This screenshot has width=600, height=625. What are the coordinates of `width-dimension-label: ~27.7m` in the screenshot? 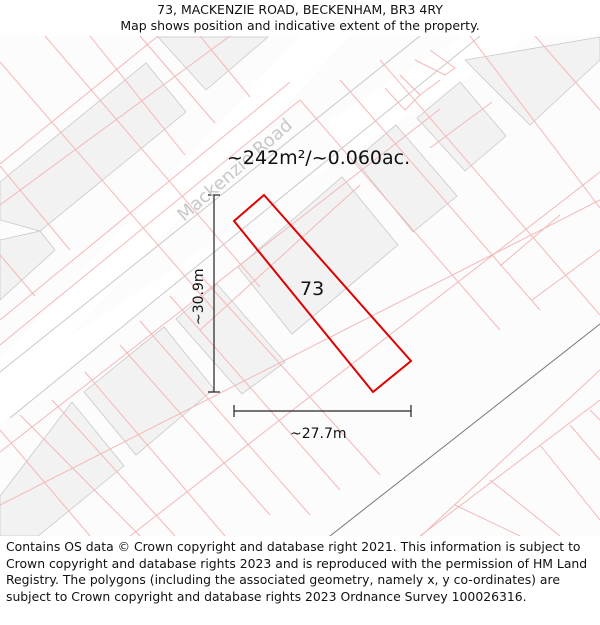 It's located at (318, 434).